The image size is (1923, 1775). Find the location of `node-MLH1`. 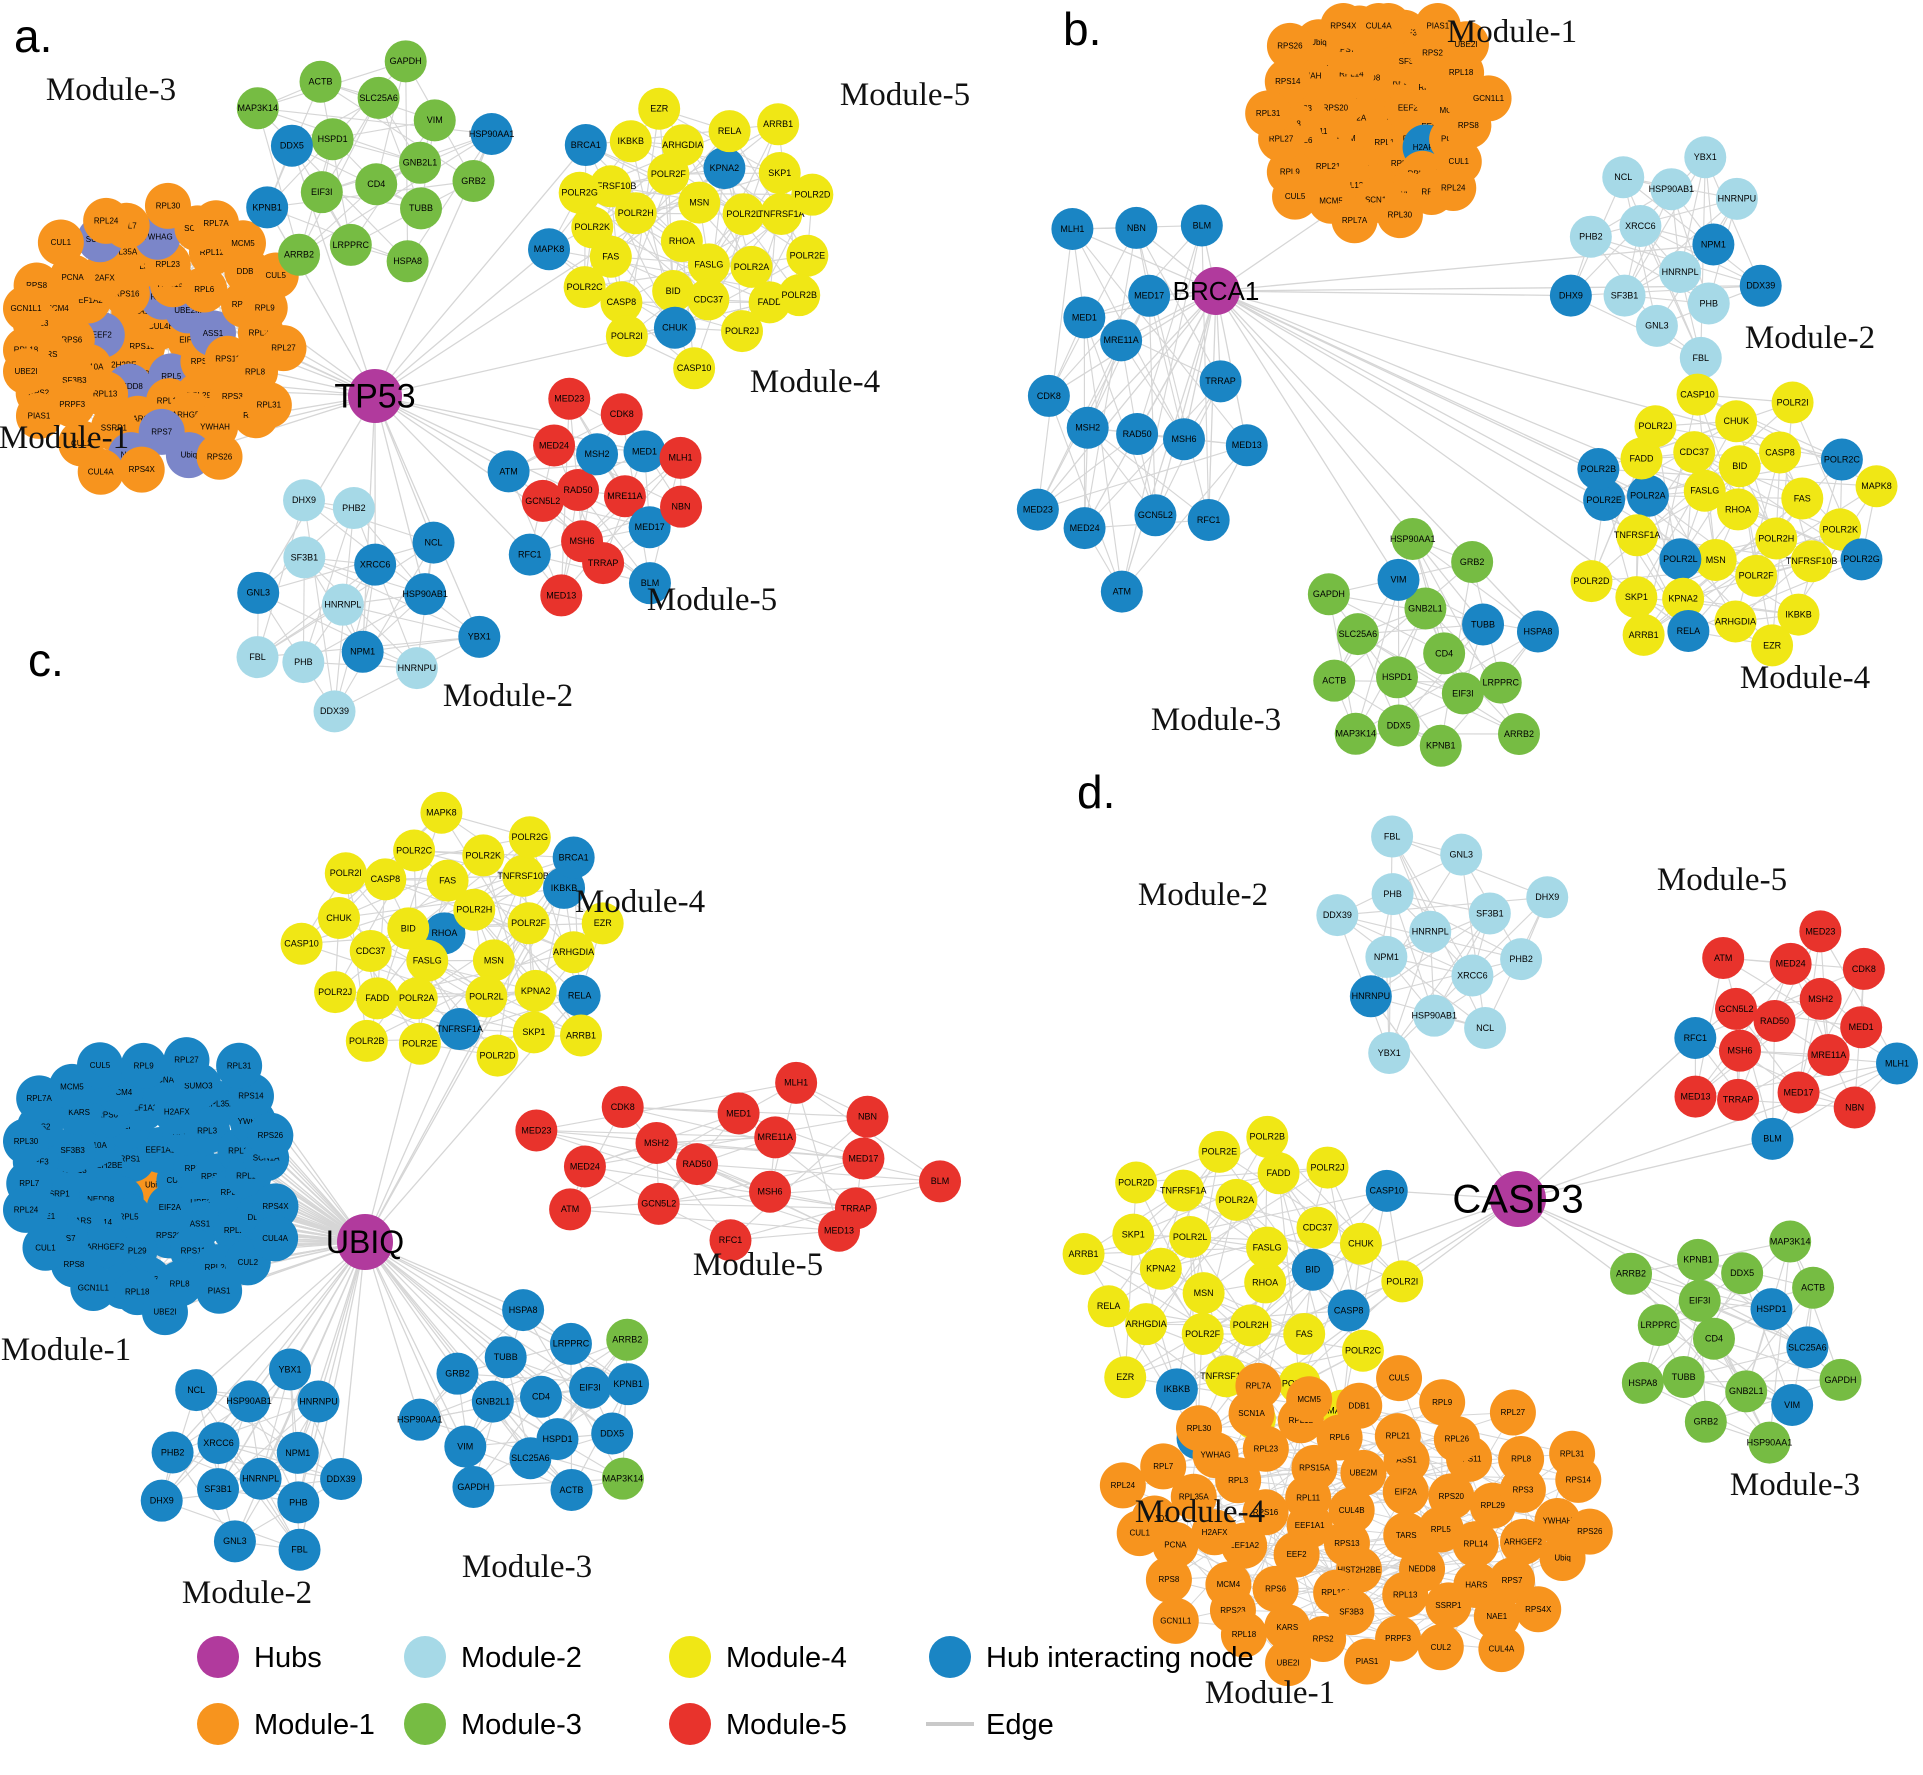

node-MLH1 is located at coordinates (680, 457).